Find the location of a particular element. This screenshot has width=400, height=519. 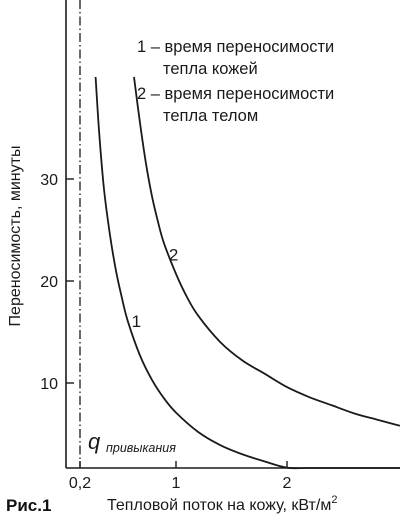

x-ticks: 0,2 1 2 is located at coordinates (180, 476).